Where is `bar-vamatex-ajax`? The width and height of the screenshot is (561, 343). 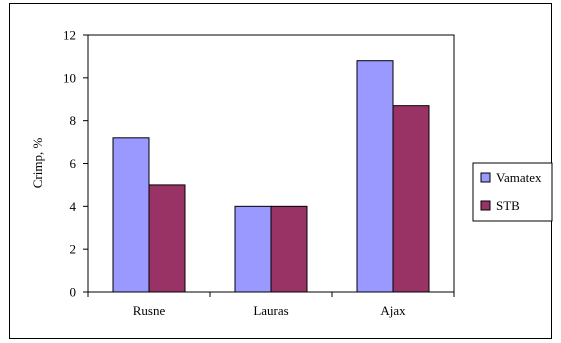
bar-vamatex-ajax is located at coordinates (375, 176).